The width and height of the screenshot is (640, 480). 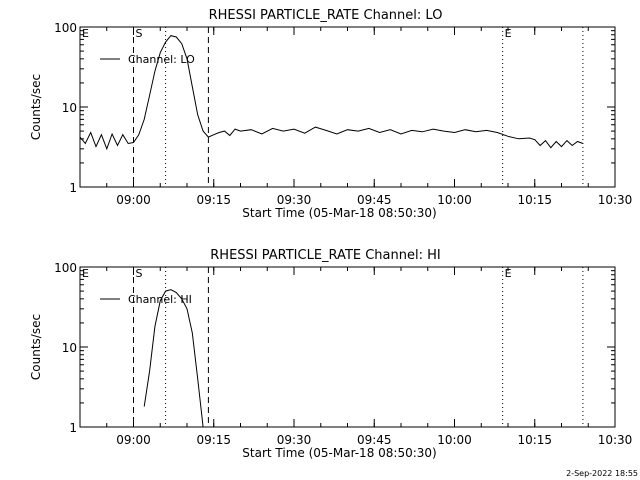 I want to click on chart-title: RHESSI PARTICLE_RATE Channel: LO, so click(x=326, y=15).